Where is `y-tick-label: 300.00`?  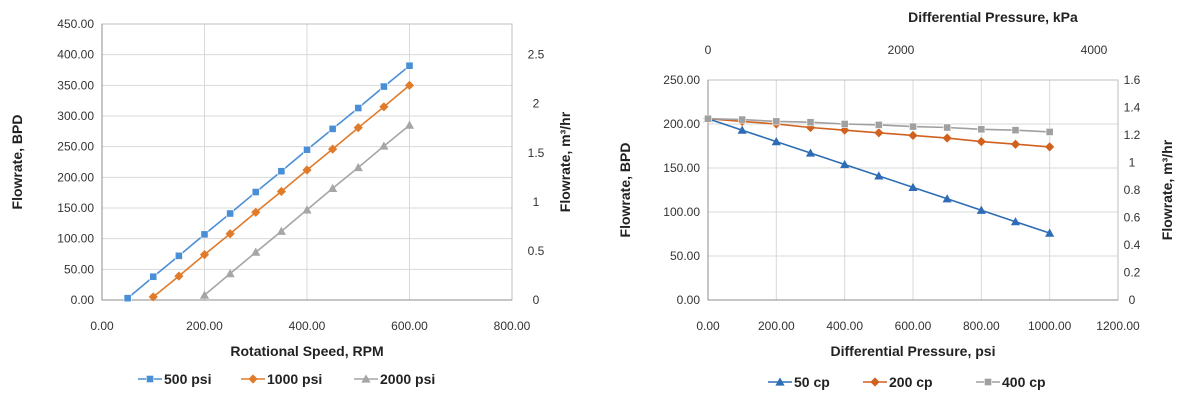 y-tick-label: 300.00 is located at coordinates (75, 116).